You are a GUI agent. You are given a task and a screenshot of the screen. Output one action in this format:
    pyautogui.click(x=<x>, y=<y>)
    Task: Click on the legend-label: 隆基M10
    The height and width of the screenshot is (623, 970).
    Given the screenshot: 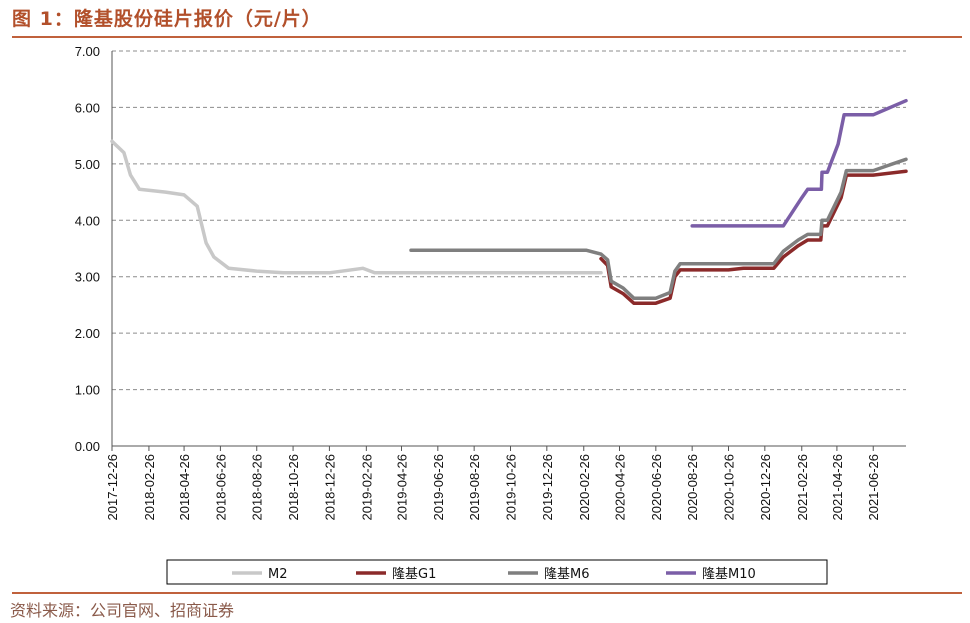 What is the action you would take?
    pyautogui.click(x=729, y=574)
    